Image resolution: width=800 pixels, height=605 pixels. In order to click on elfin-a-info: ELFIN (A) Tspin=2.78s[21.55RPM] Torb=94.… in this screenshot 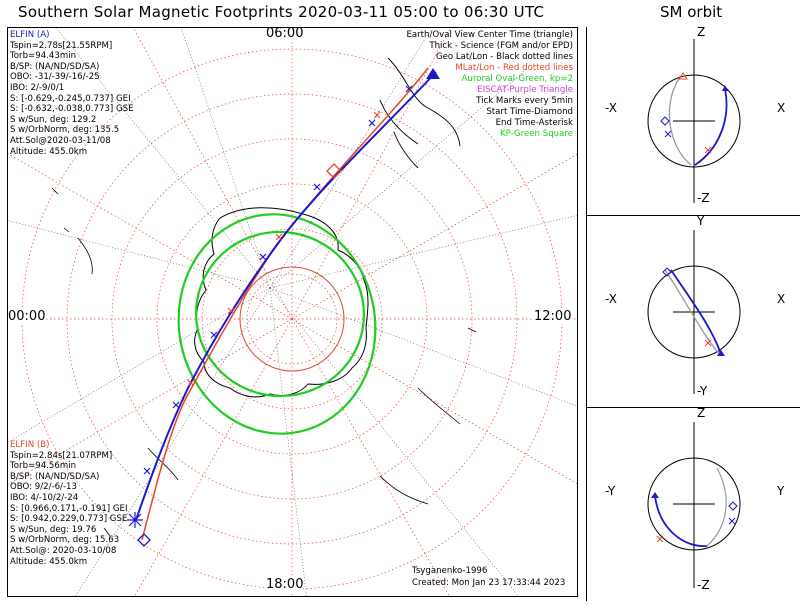, I will do `click(72, 93)`.